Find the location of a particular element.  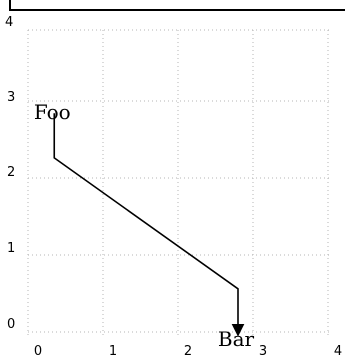

x-tick-label: 4 is located at coordinates (338, 351).